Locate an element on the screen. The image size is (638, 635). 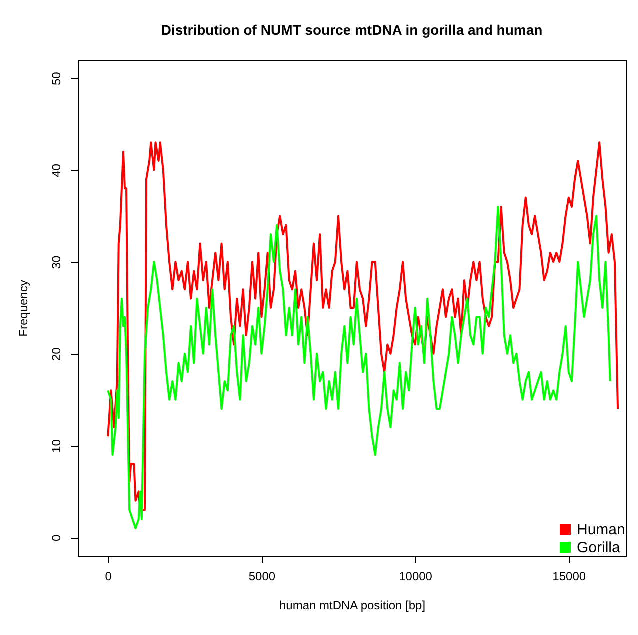
y-tick-label: 20 is located at coordinates (57, 354).